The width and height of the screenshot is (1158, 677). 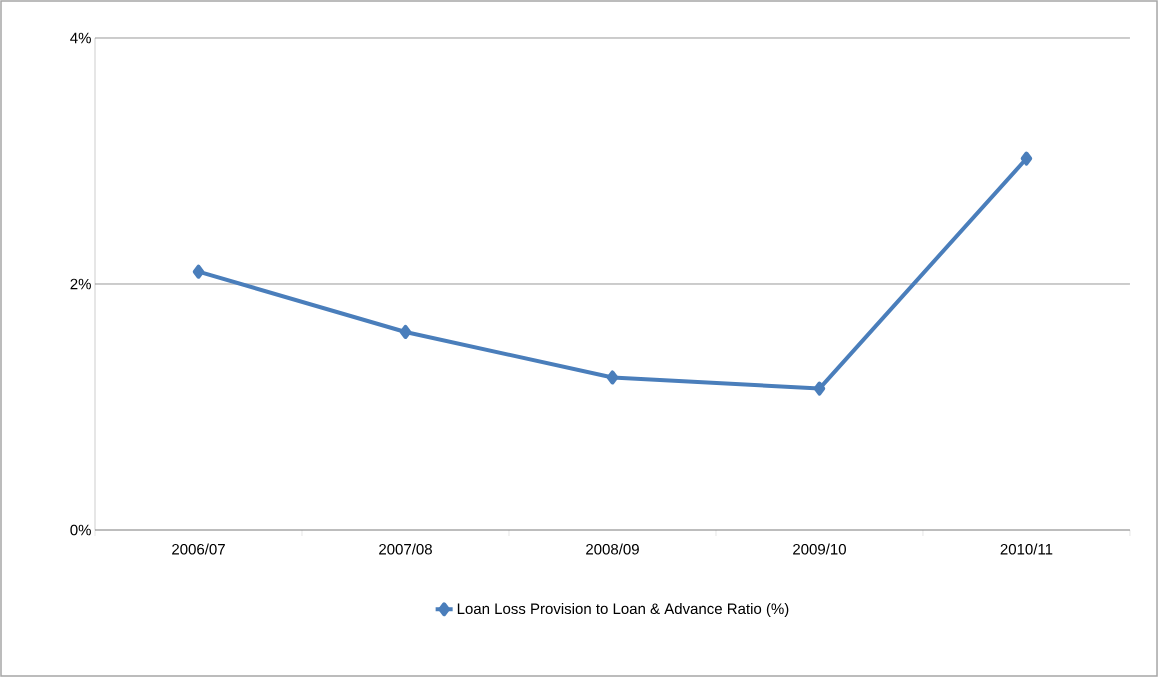 I want to click on x-tick-label: 2009/10, so click(x=819, y=549).